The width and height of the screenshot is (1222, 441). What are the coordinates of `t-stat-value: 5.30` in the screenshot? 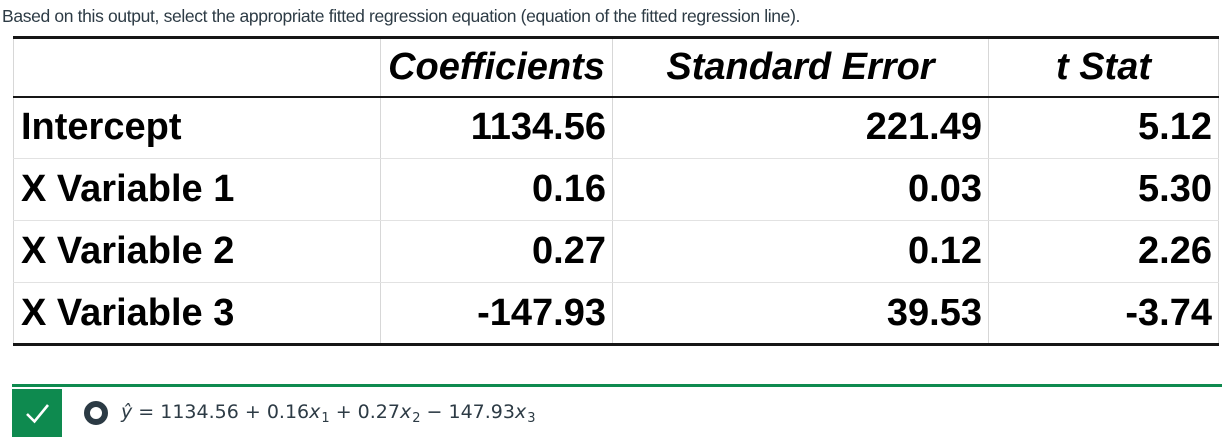 It's located at (1103, 189).